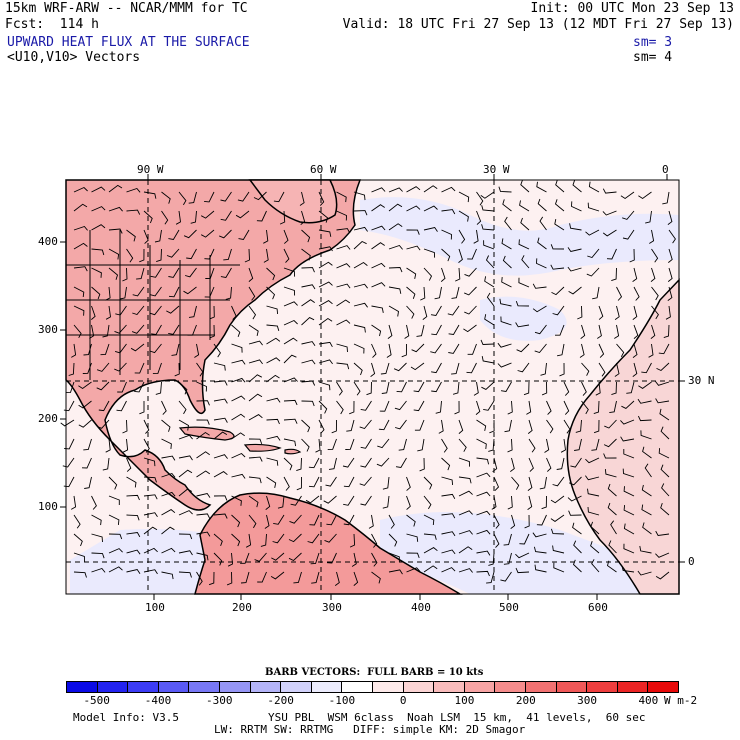 The image size is (740, 740). Describe the element at coordinates (126, 8) in the screenshot. I see `header-model: 15km WRF-ARW -- NCAR/MMM for TC` at that location.